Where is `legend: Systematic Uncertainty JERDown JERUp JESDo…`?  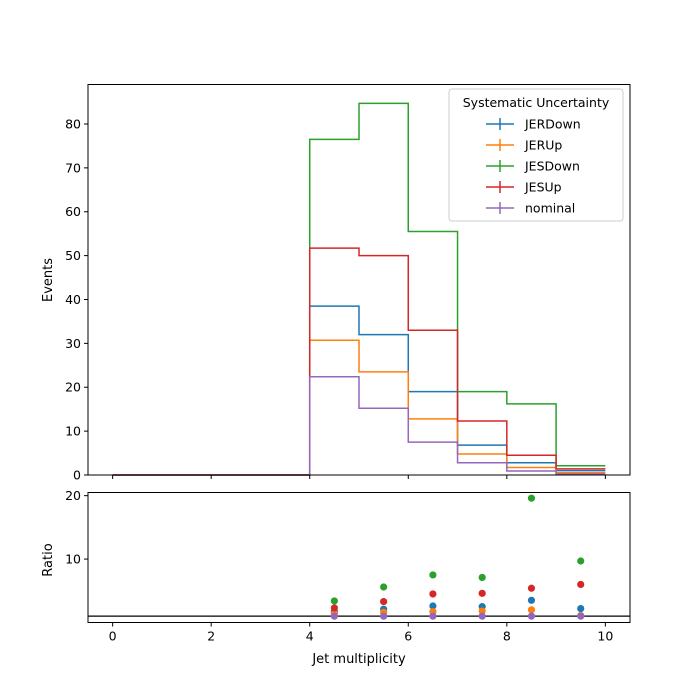
legend: Systematic Uncertainty JERDown JERUp JESDo… is located at coordinates (536, 155).